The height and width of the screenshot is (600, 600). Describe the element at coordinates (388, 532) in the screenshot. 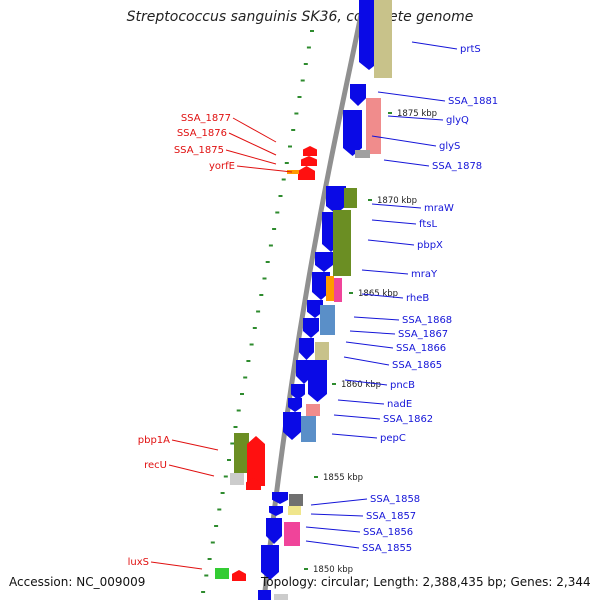

I see `gene-label-ssa-1856: SSA_1856` at that location.